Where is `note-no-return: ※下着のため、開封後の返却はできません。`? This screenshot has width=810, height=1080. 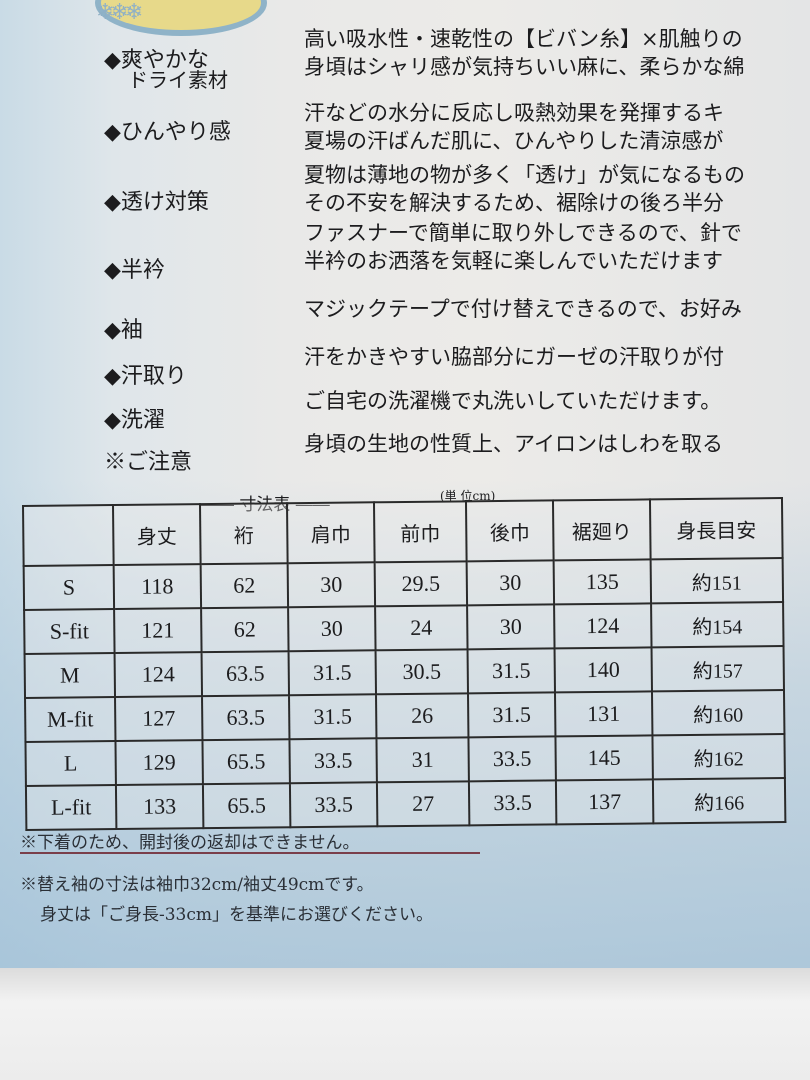 note-no-return: ※下着のため、開封後の返却はできません。 is located at coordinates (190, 843).